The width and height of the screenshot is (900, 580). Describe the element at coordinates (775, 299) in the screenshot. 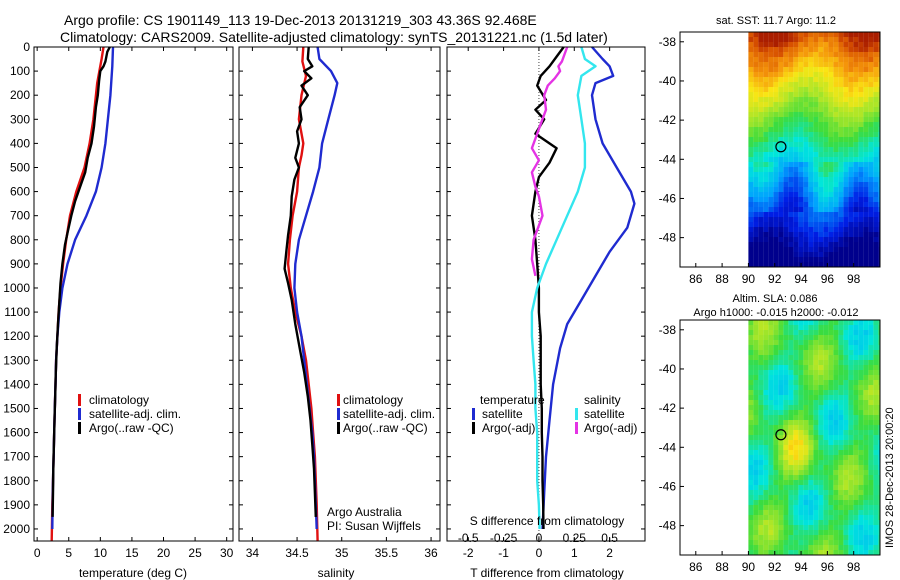

I see `sla-map-title-line1: Altim. SLA: 0.086` at that location.